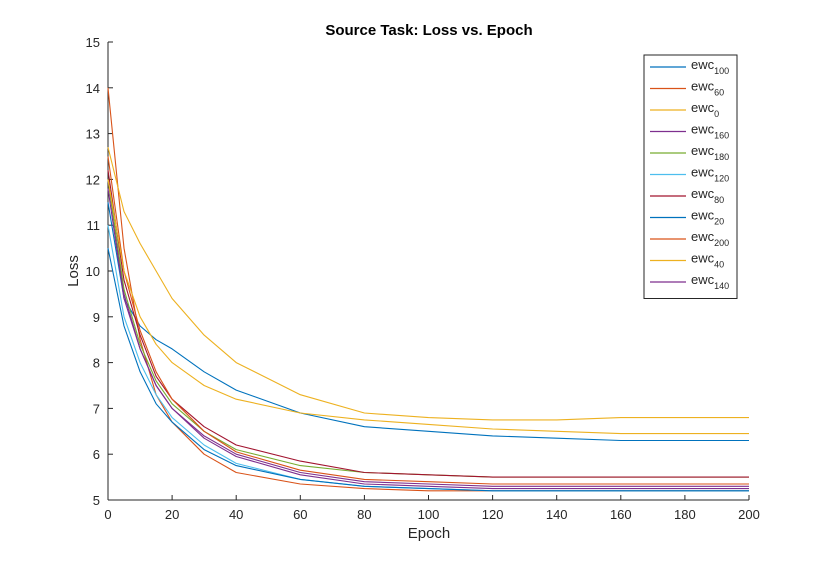  Describe the element at coordinates (236, 514) in the screenshot. I see `x-tick-label: 40` at that location.